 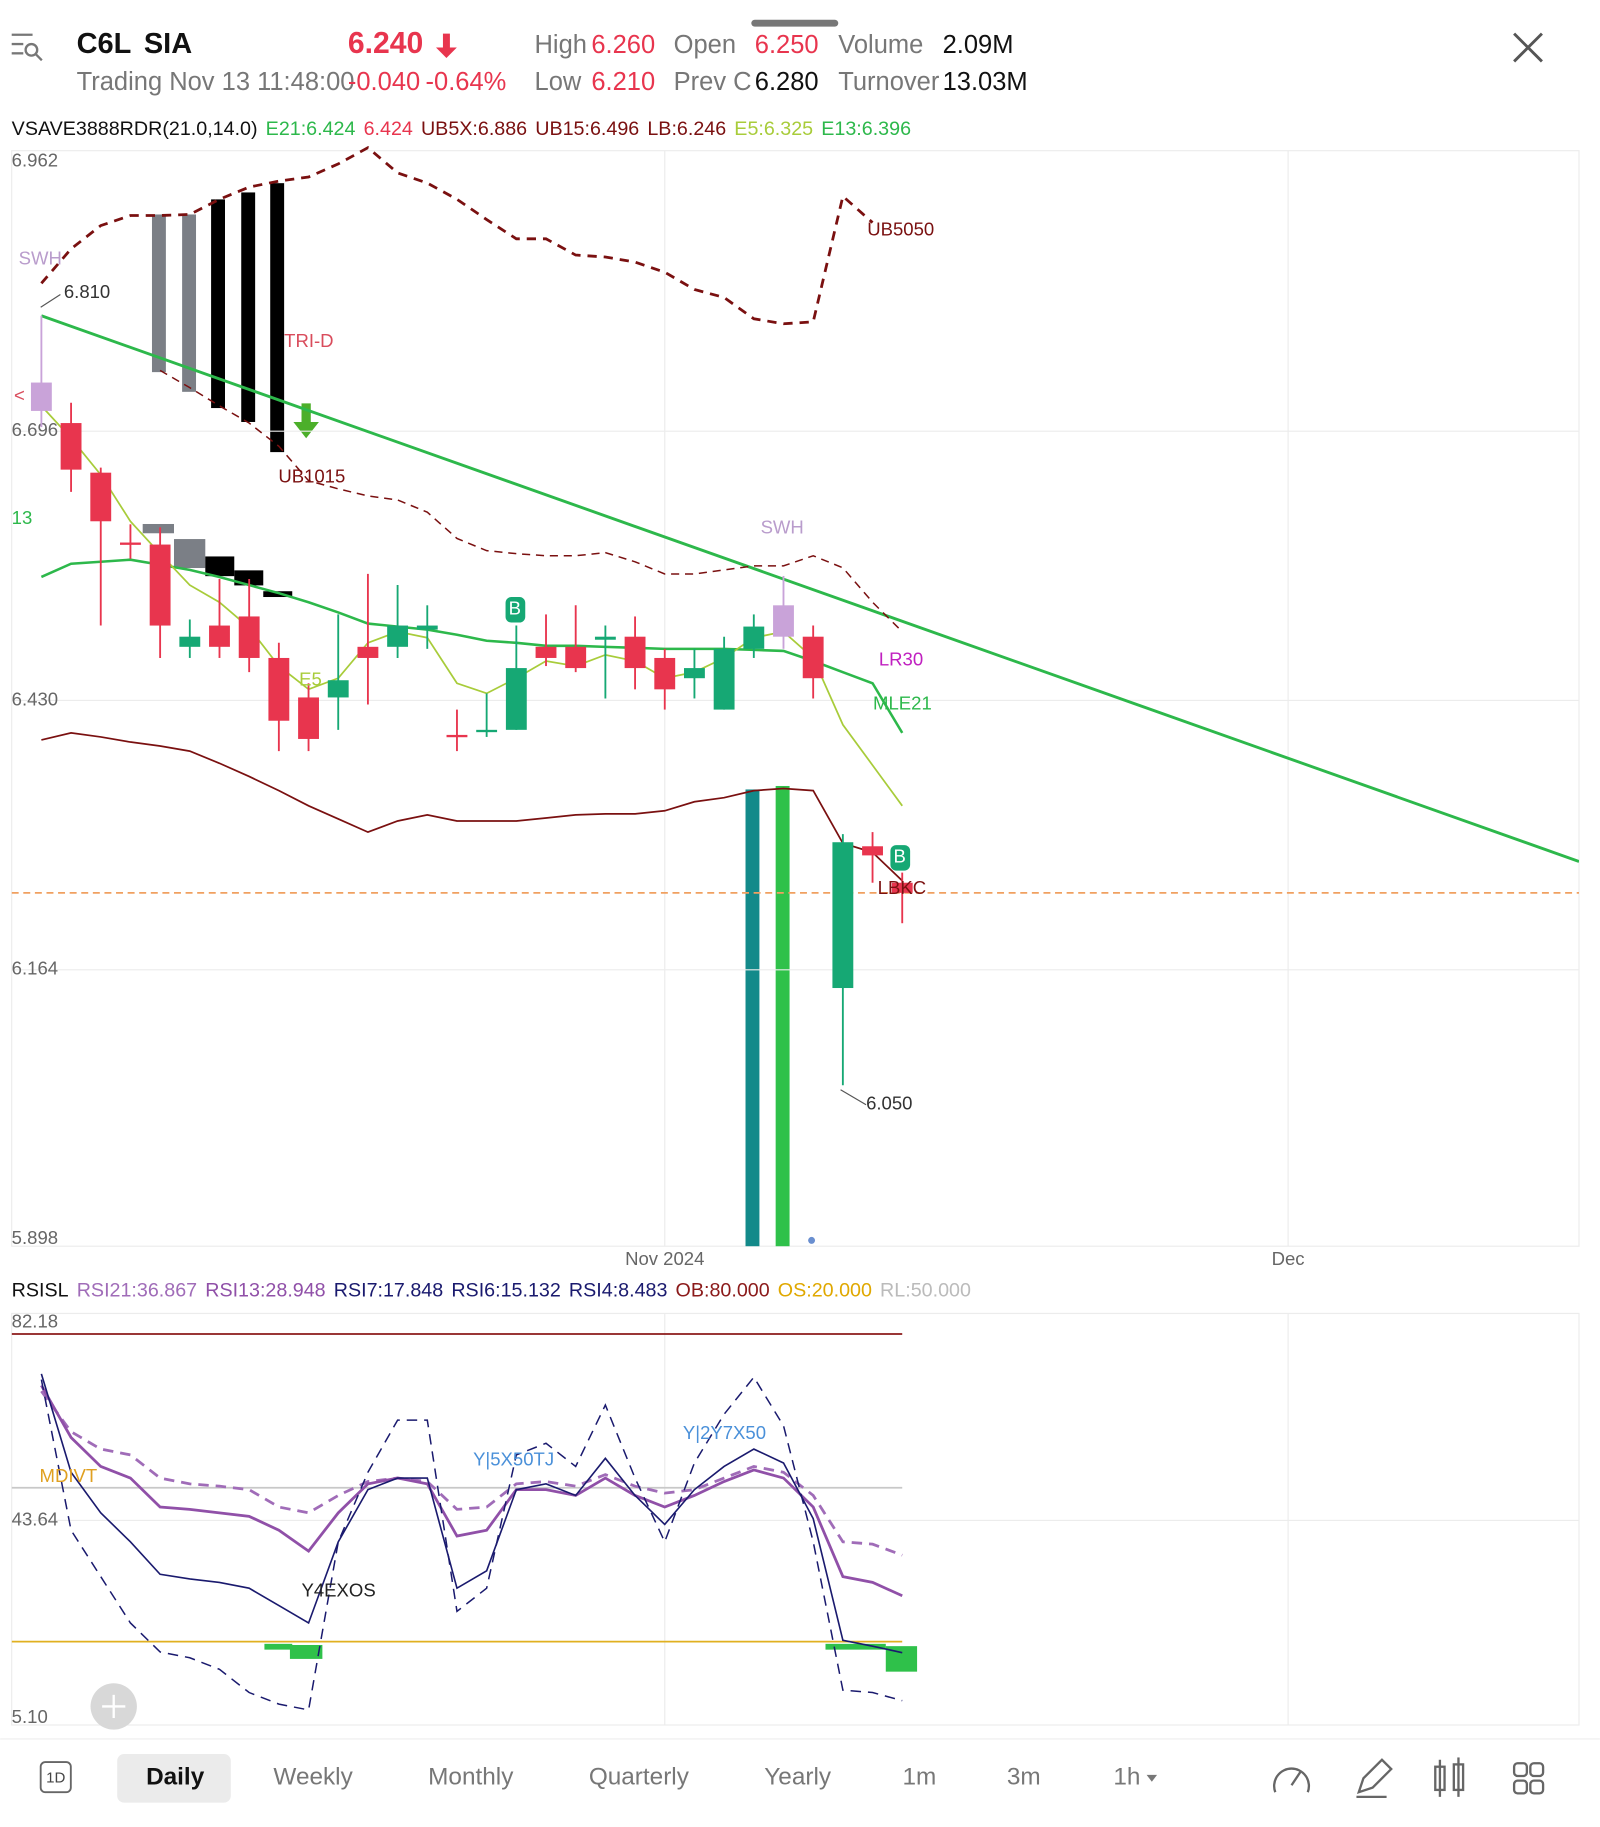 I want to click on y-tick-label: 6.962, so click(x=35, y=160).